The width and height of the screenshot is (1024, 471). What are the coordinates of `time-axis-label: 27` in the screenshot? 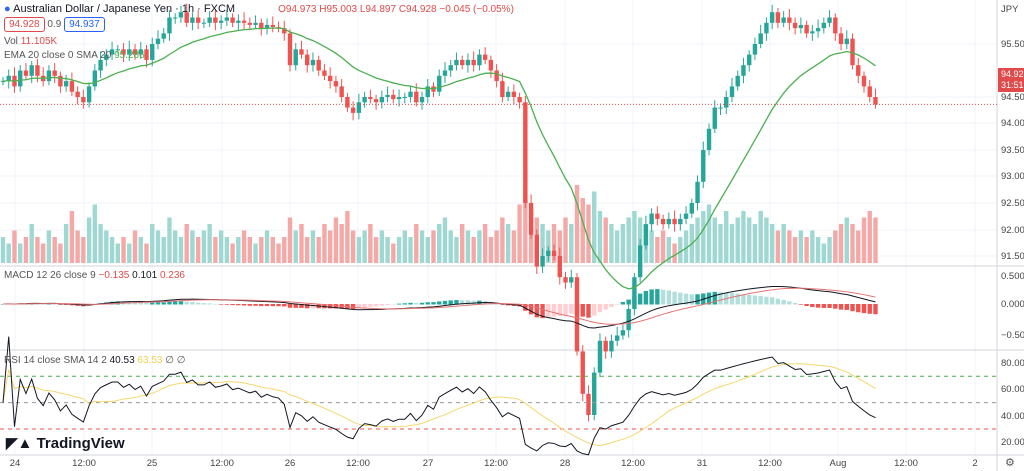 It's located at (428, 463).